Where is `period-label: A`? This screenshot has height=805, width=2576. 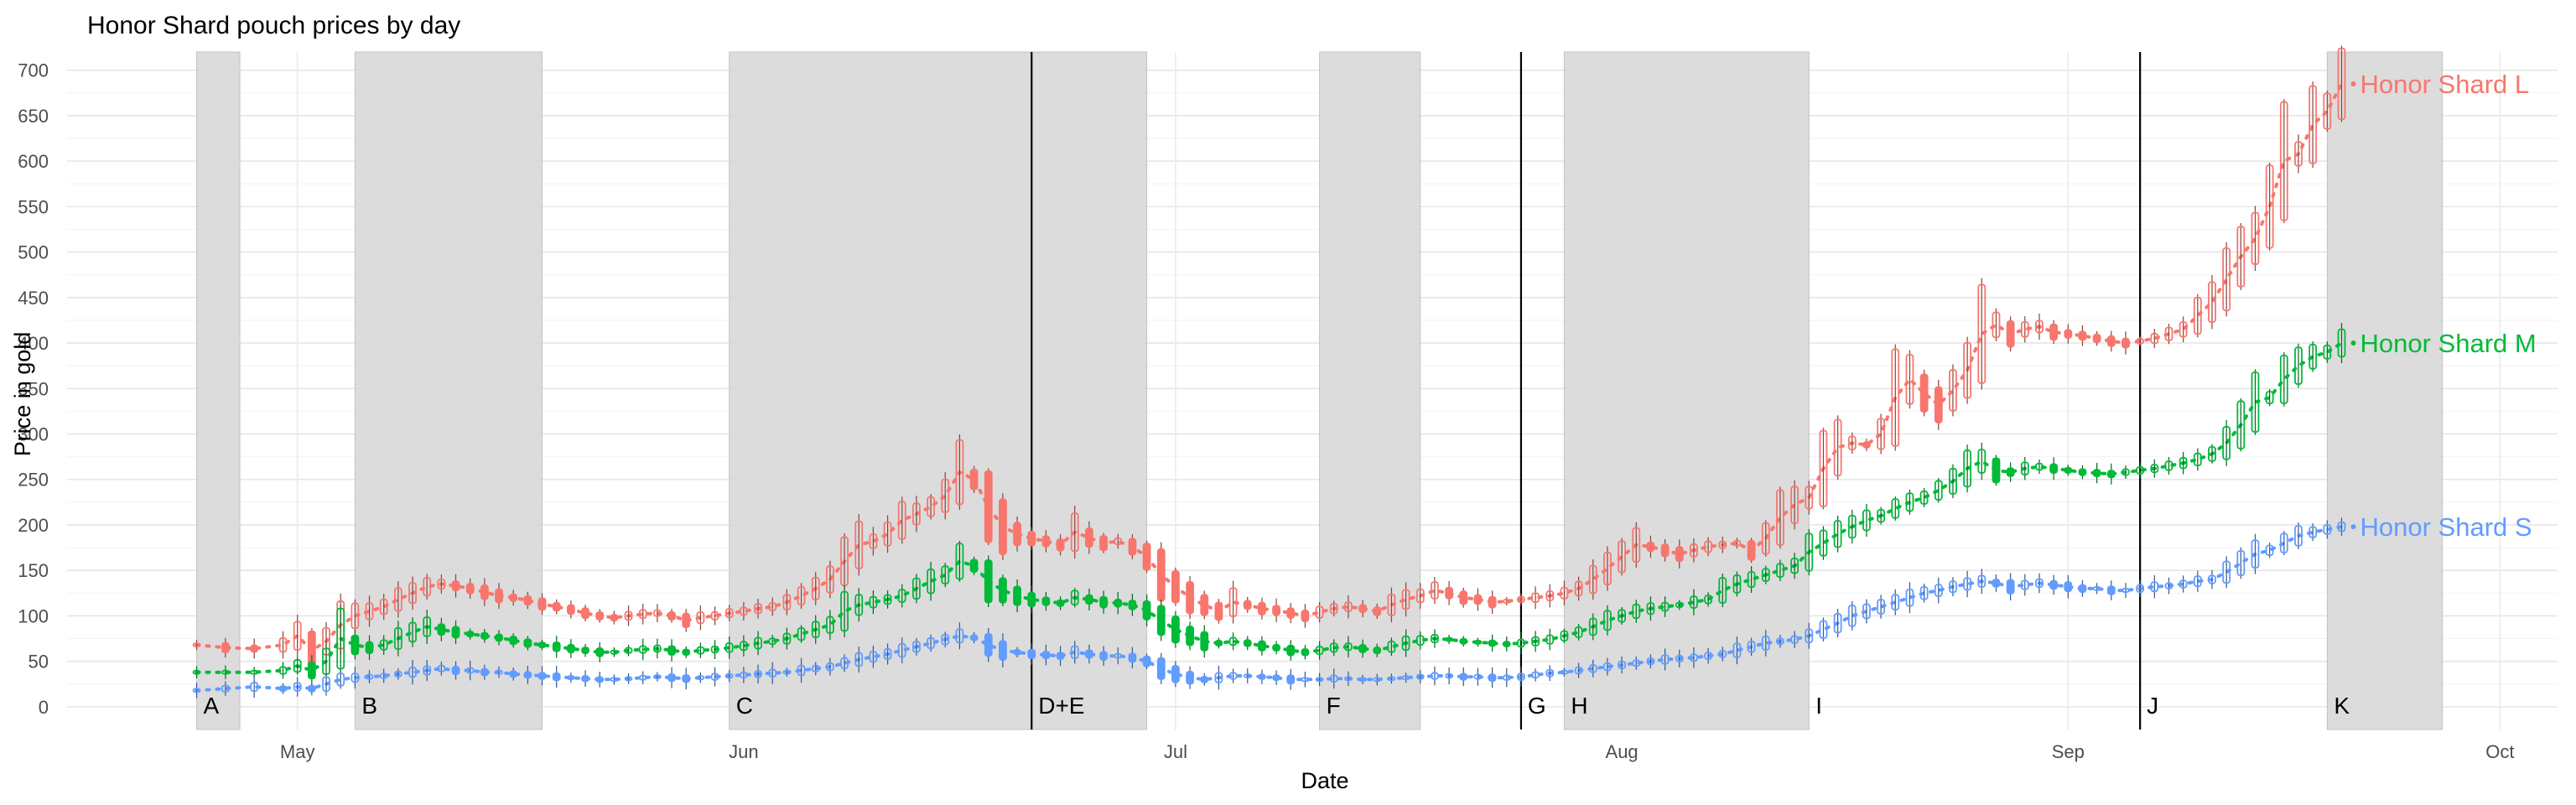
period-label: A is located at coordinates (212, 706).